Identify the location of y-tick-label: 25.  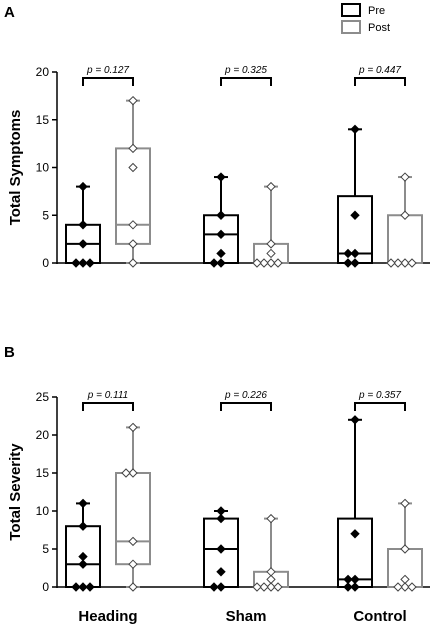
(43, 397).